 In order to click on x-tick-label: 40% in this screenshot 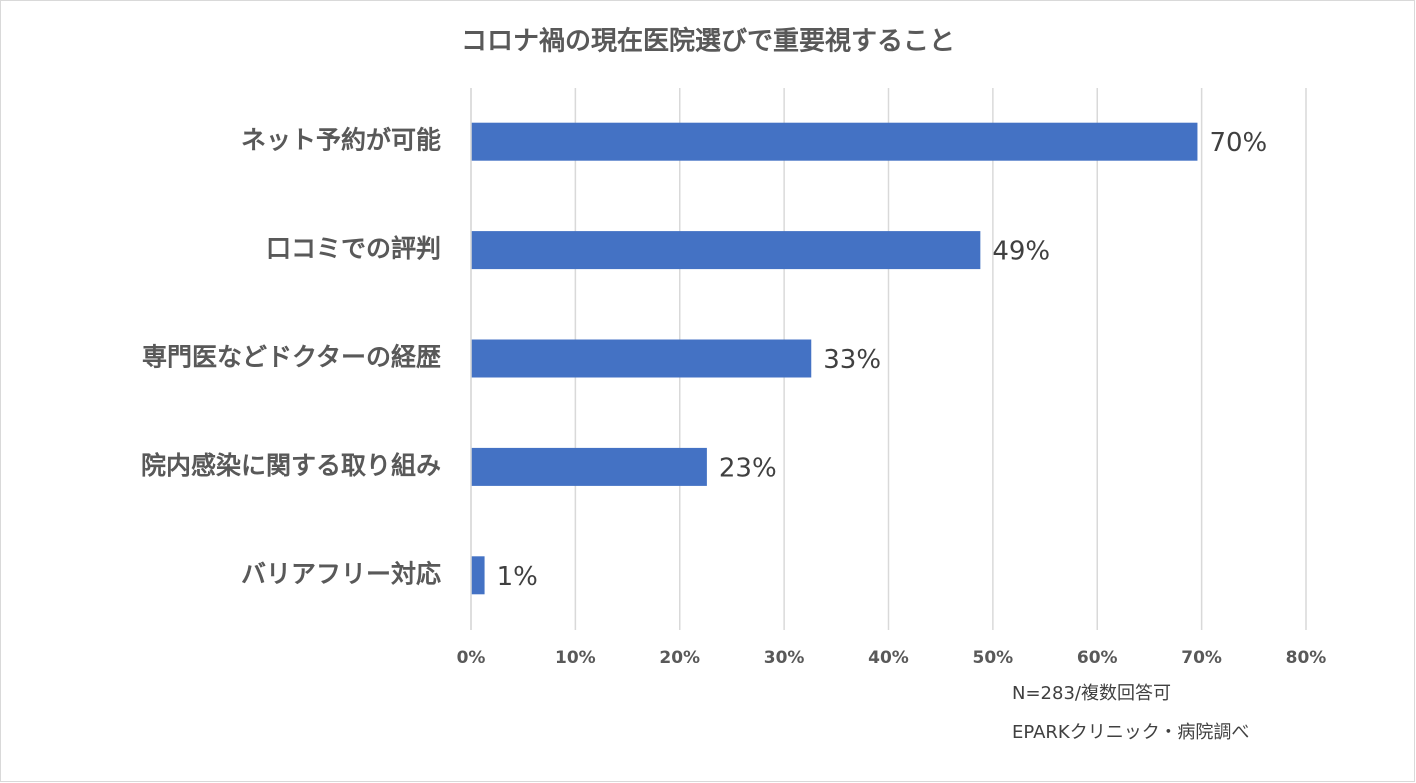, I will do `click(888, 658)`.